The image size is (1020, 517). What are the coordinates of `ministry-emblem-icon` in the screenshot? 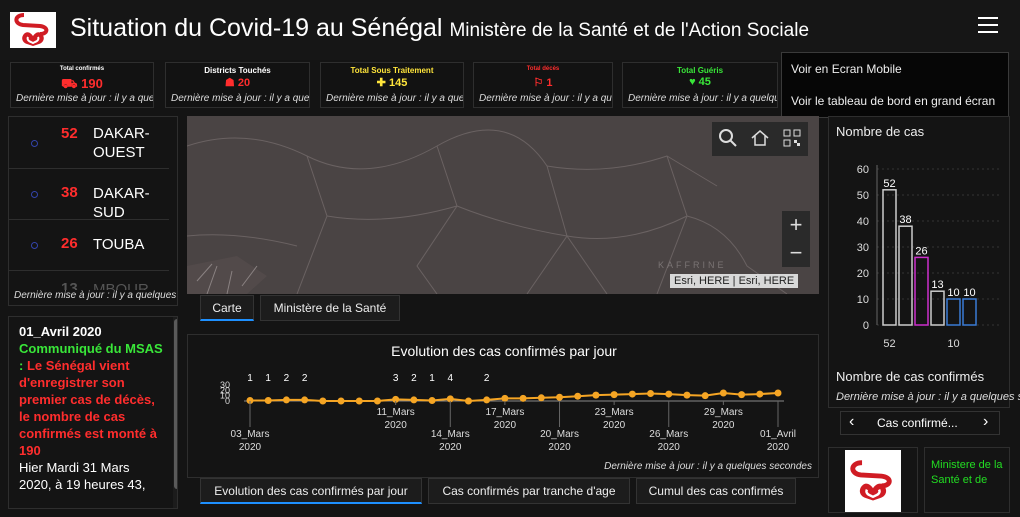 It's located at (873, 481).